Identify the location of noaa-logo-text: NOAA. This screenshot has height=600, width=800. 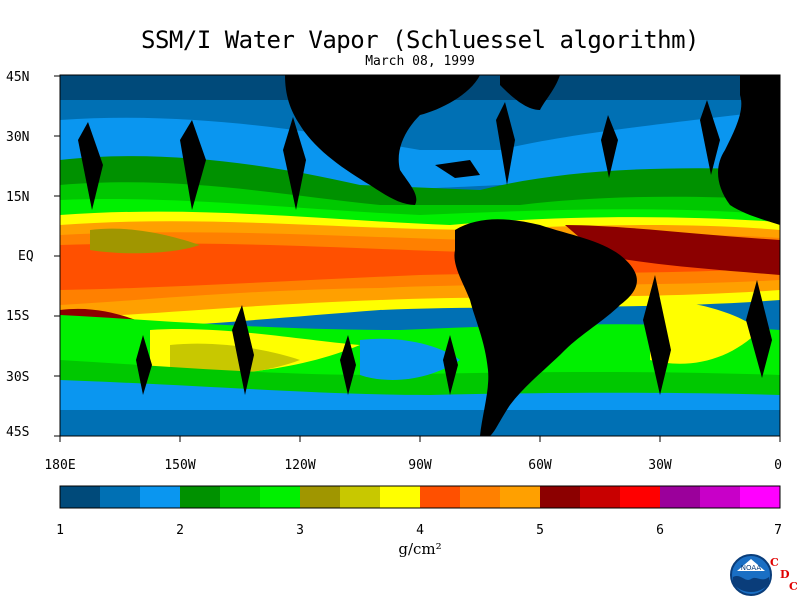
(751, 568).